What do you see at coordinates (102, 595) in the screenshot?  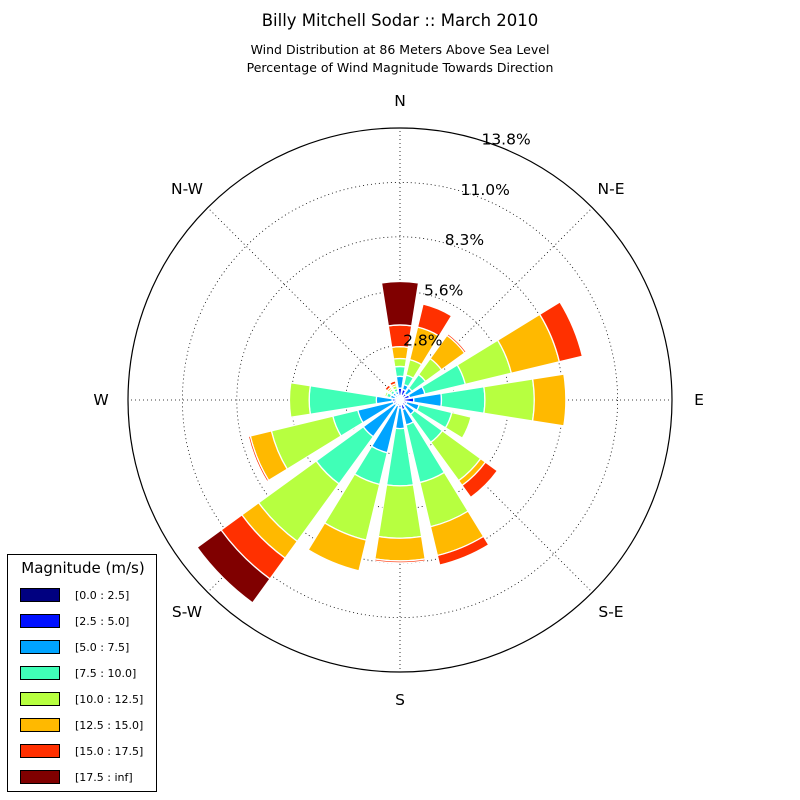 I see `legend-label: [0.0 : 2.5]` at bounding box center [102, 595].